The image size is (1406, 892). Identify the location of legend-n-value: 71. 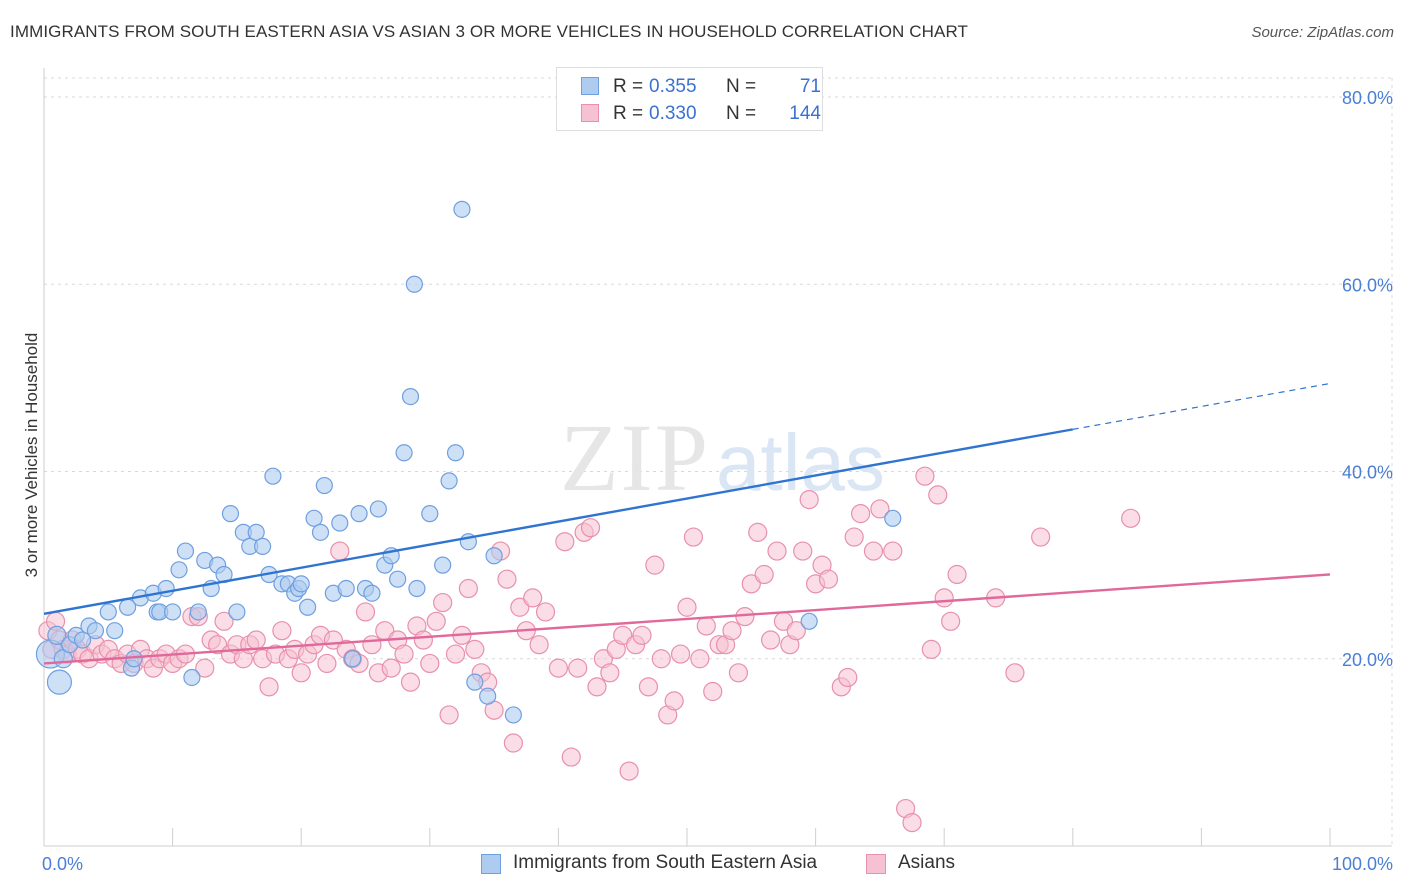
(810, 86).